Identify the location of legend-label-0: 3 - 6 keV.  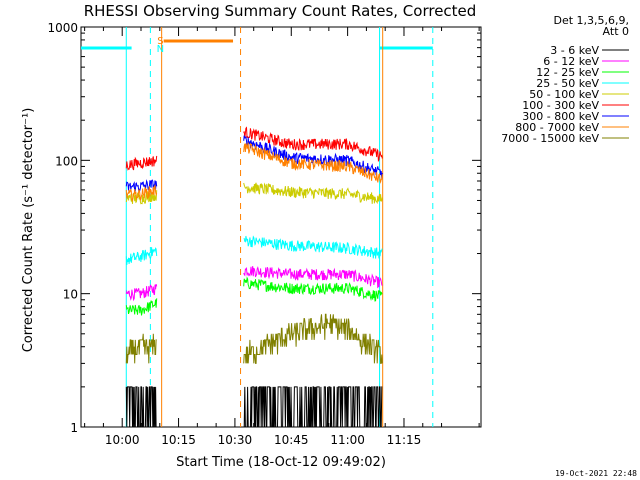
(574, 50).